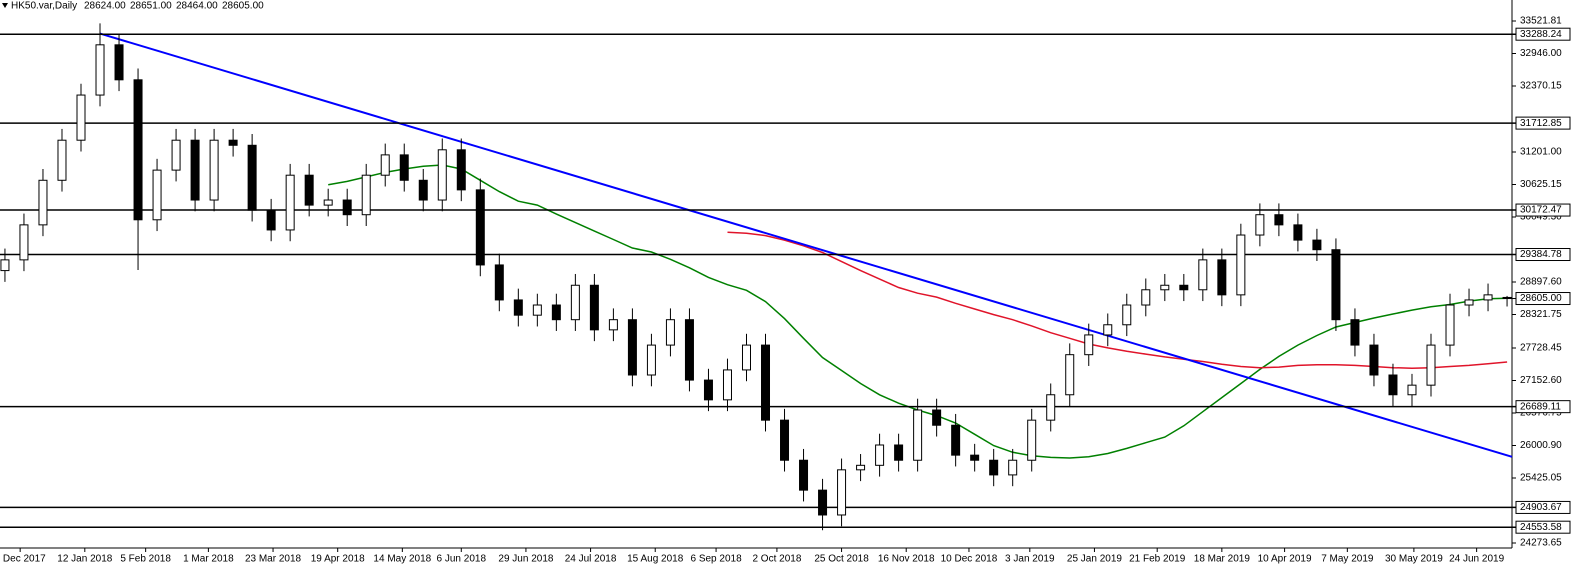 The height and width of the screenshot is (569, 1587). What do you see at coordinates (1541, 152) in the screenshot?
I see `y-tick-label: 31201.00` at bounding box center [1541, 152].